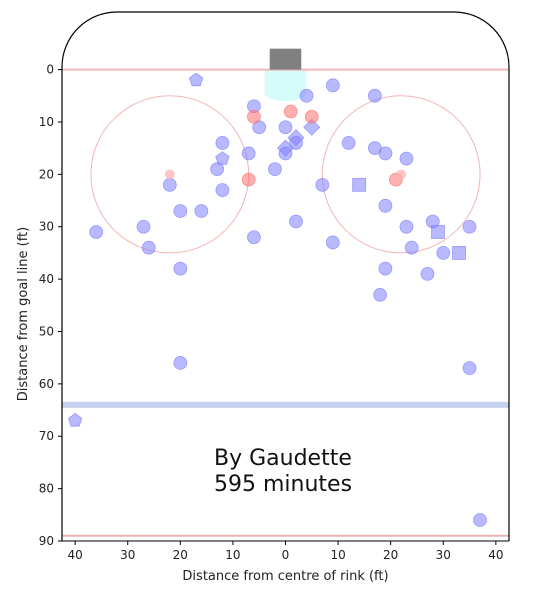 This screenshot has width=539, height=591. Describe the element at coordinates (46, 331) in the screenshot. I see `y-tick-label-5: 50` at that location.